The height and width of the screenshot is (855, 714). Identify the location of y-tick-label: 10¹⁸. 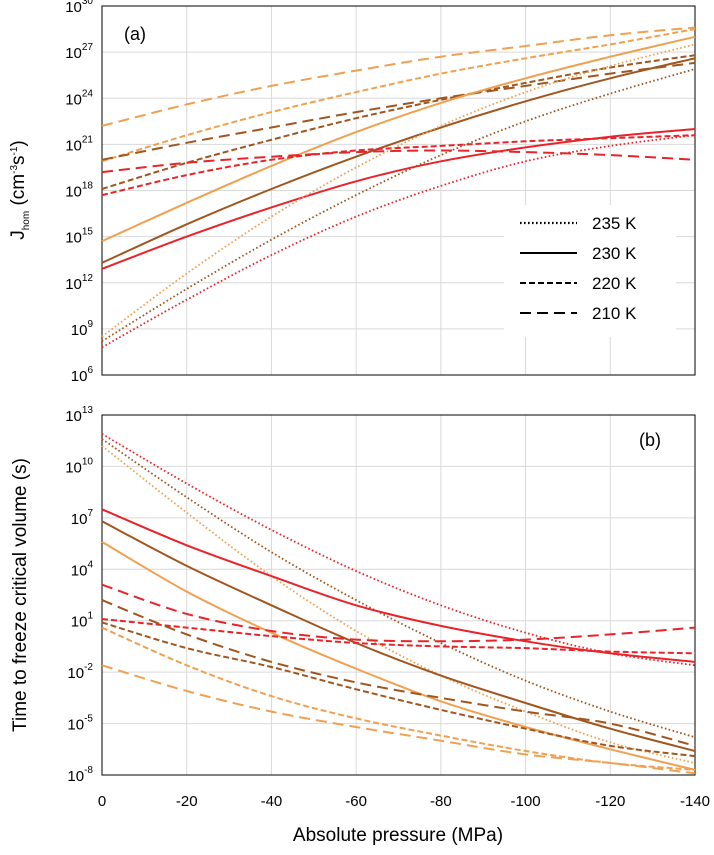
(79, 191).